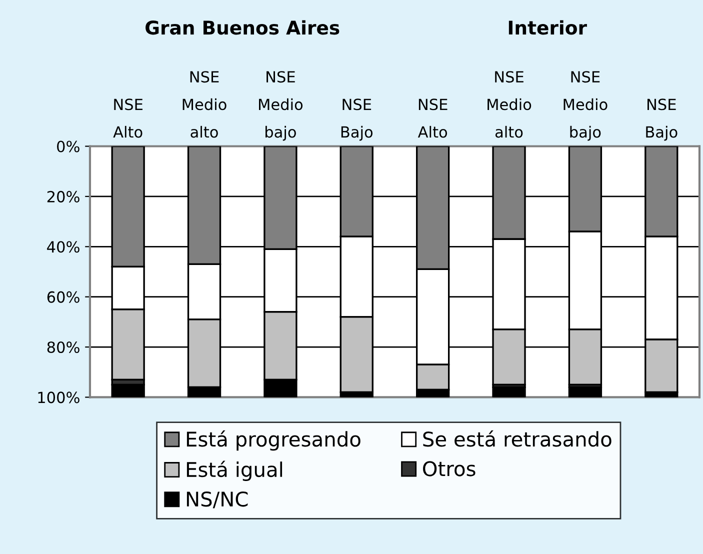 The height and width of the screenshot is (554, 703). What do you see at coordinates (63, 196) in the screenshot?
I see `y-tick-label: 20%` at bounding box center [63, 196].